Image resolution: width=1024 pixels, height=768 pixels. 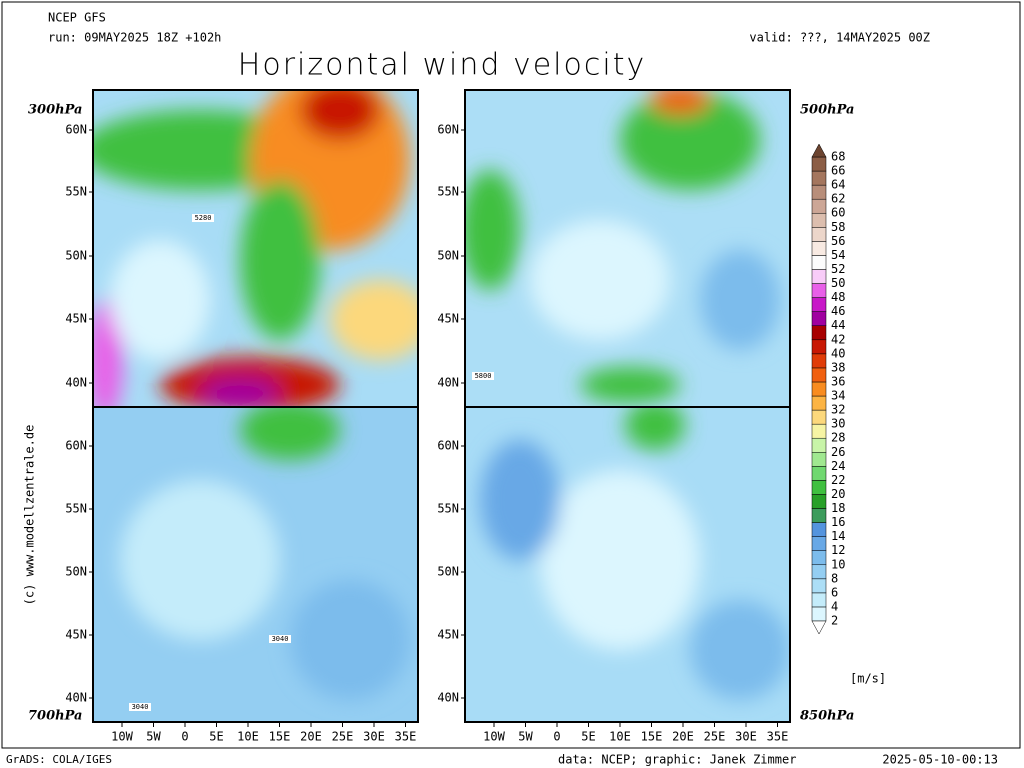 I want to click on colorbar-label: 48, so click(x=838, y=297).